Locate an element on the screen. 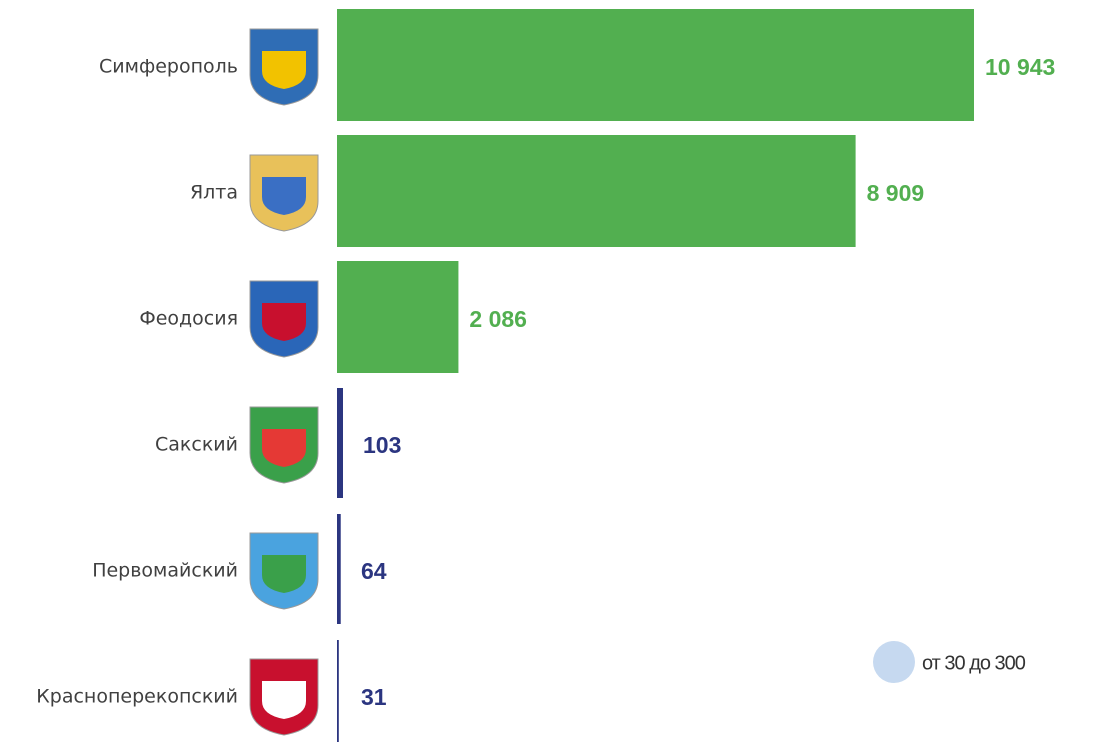 The width and height of the screenshot is (1104, 742). legend: от 30 до 300 is located at coordinates (950, 662).